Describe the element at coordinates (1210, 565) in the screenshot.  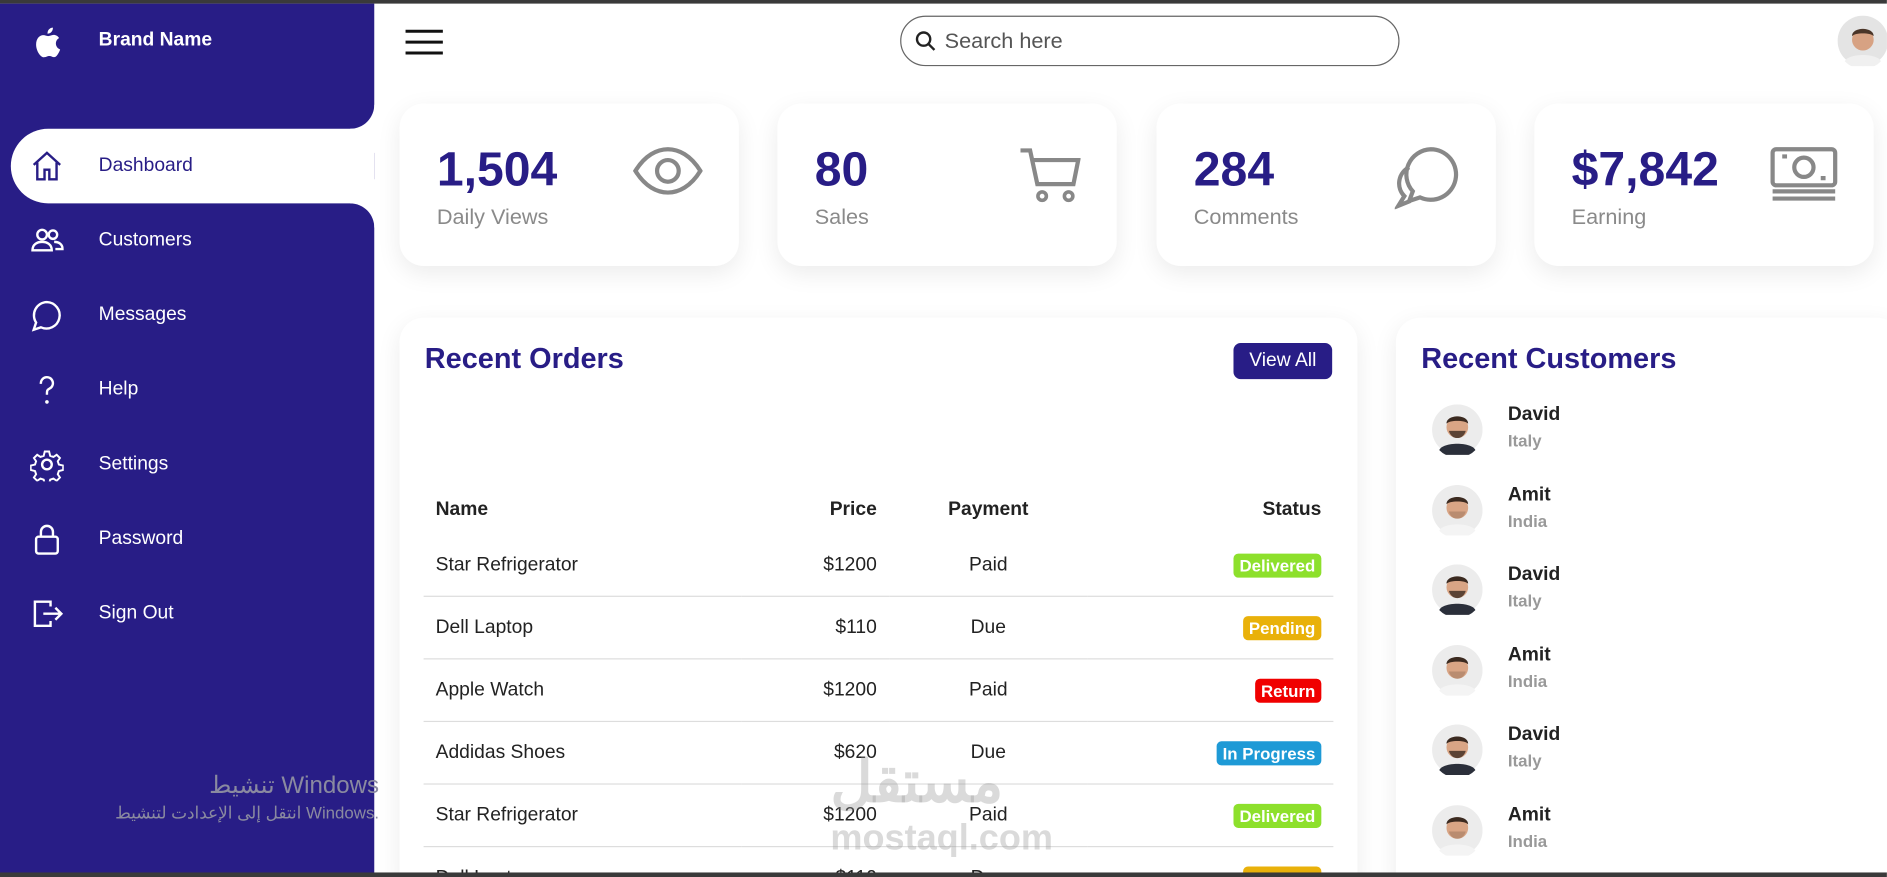
I see `cell-status: Delivered` at that location.